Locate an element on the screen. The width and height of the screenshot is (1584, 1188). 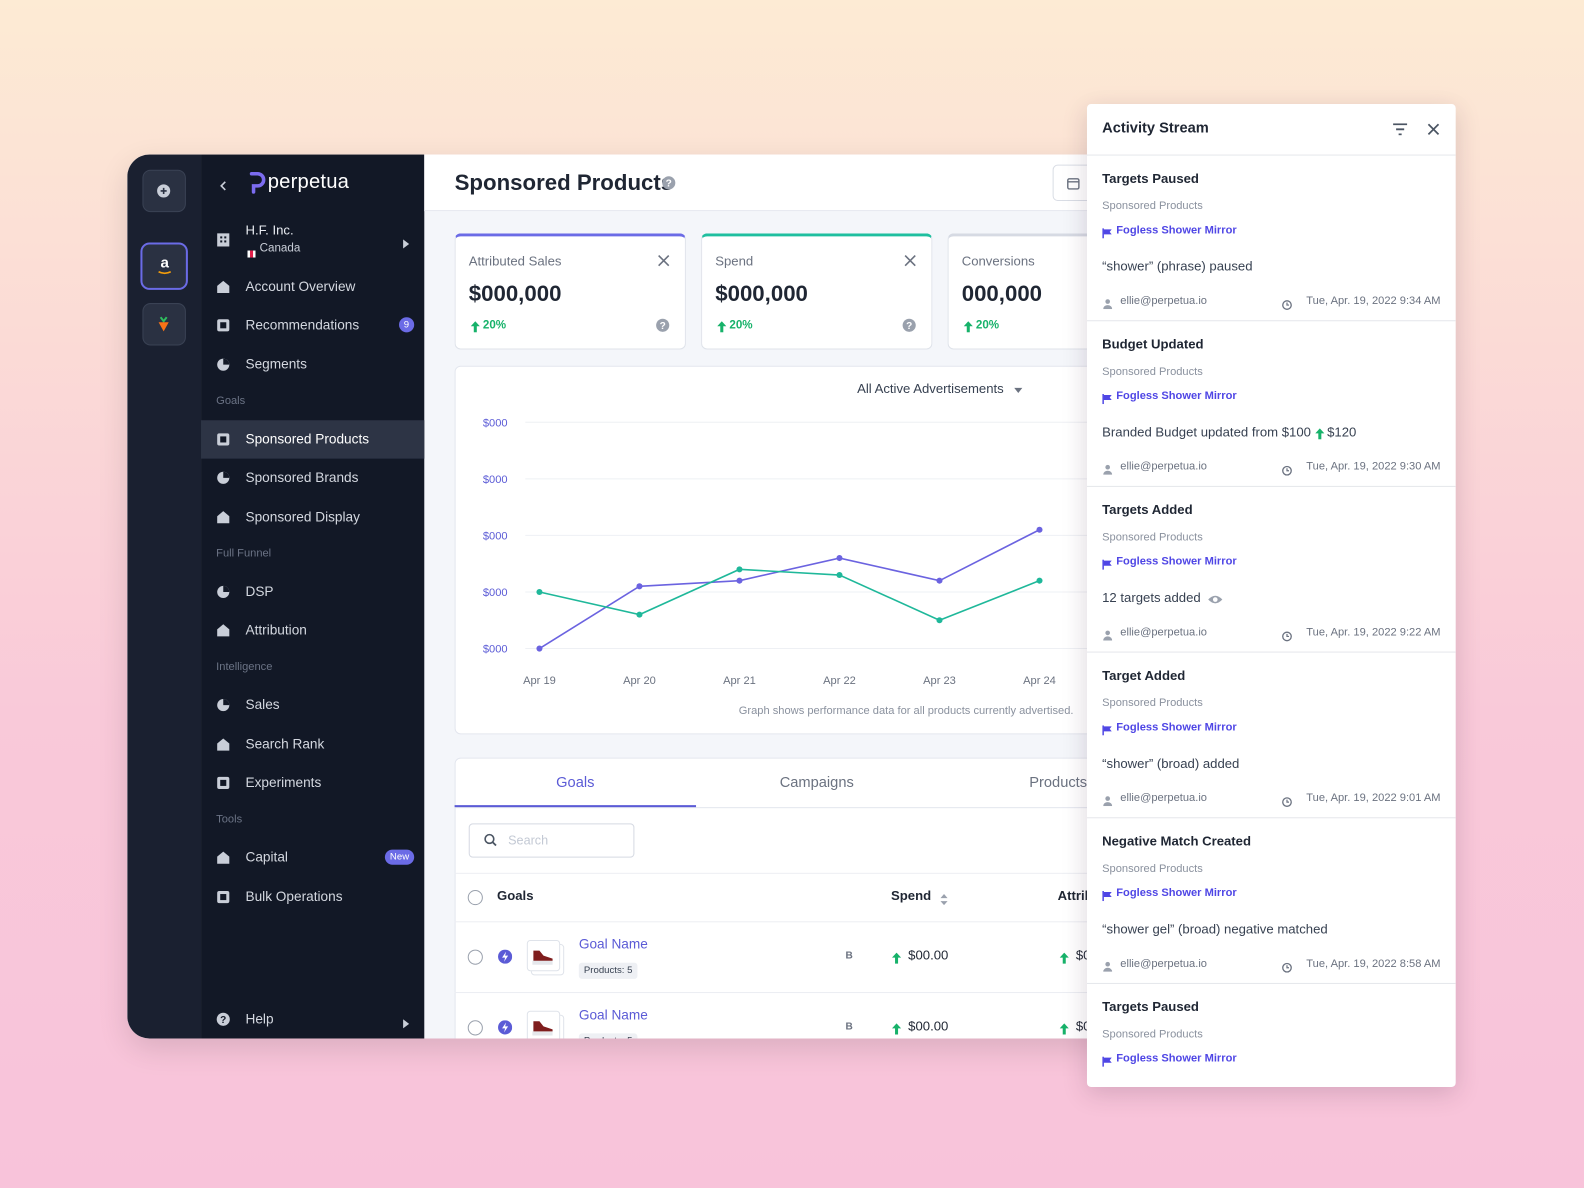
nav-item: Bulk Operations is located at coordinates (294, 896).